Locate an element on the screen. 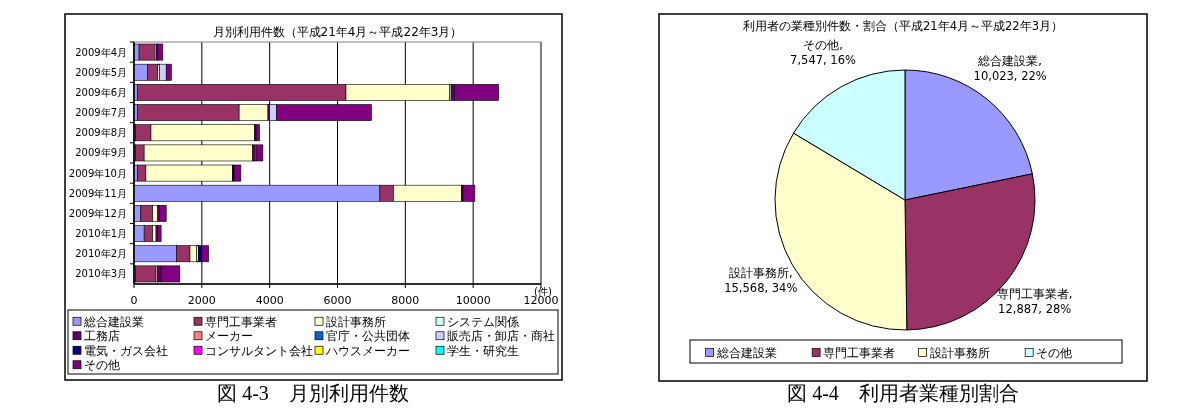 This screenshot has width=1184, height=409. data-label: その他, 7,547, 16% is located at coordinates (823, 53).